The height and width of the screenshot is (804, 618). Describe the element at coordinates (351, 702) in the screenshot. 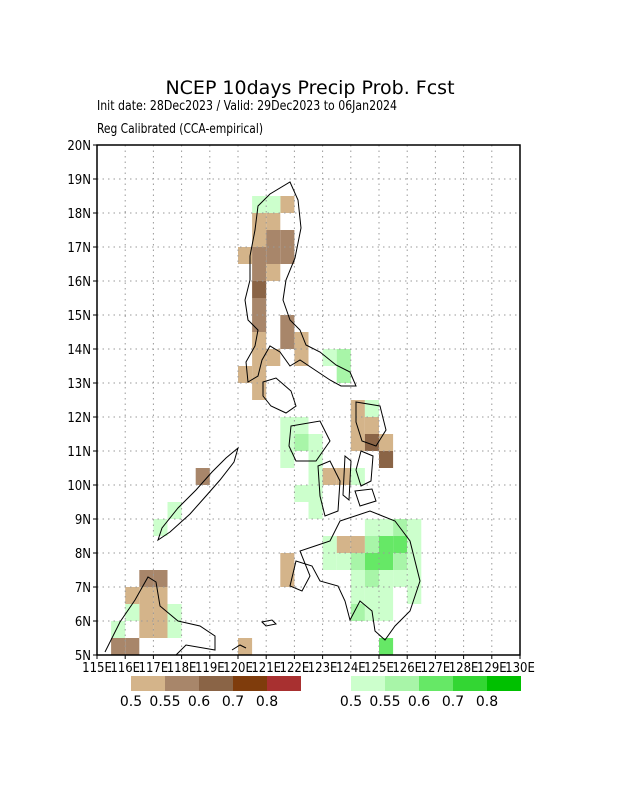

I see `wet-legend-label: 0.5` at that location.